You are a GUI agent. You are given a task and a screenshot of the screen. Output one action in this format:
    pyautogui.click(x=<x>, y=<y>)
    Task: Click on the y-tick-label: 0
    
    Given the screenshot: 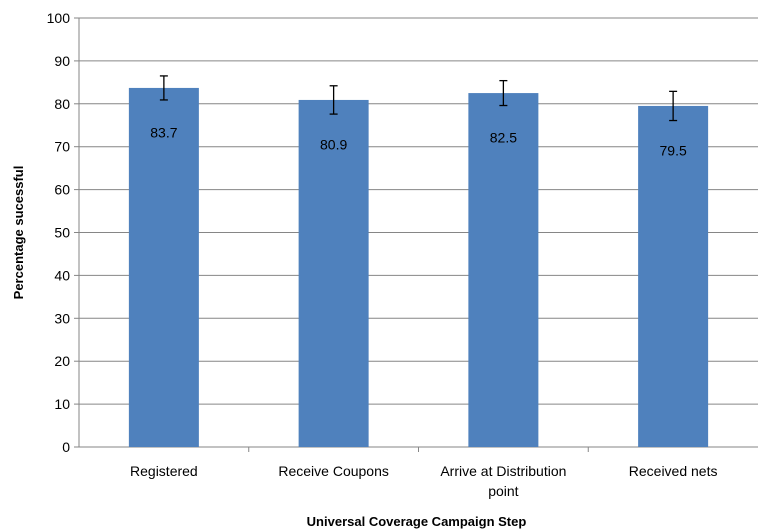 What is the action you would take?
    pyautogui.click(x=66, y=447)
    